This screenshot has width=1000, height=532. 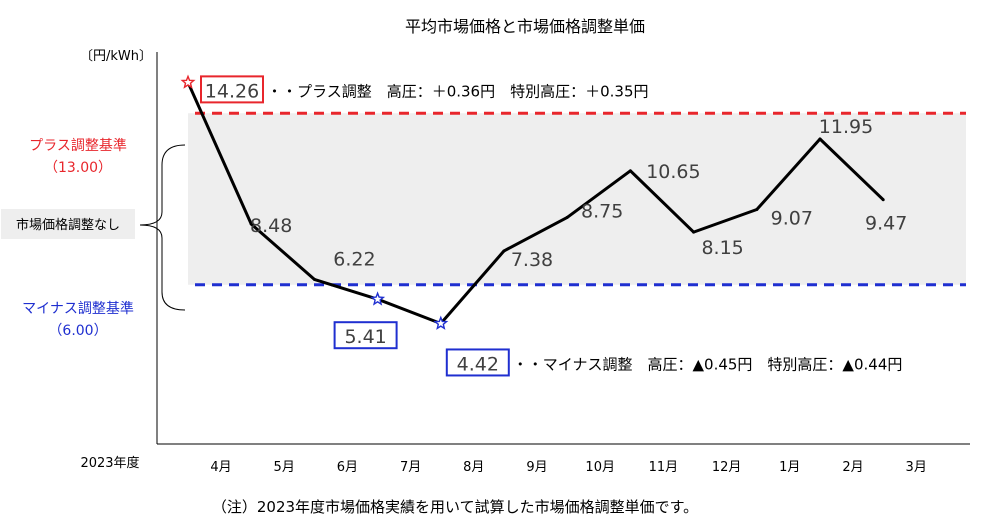 I want to click on data-label: 4.42, so click(x=478, y=364).